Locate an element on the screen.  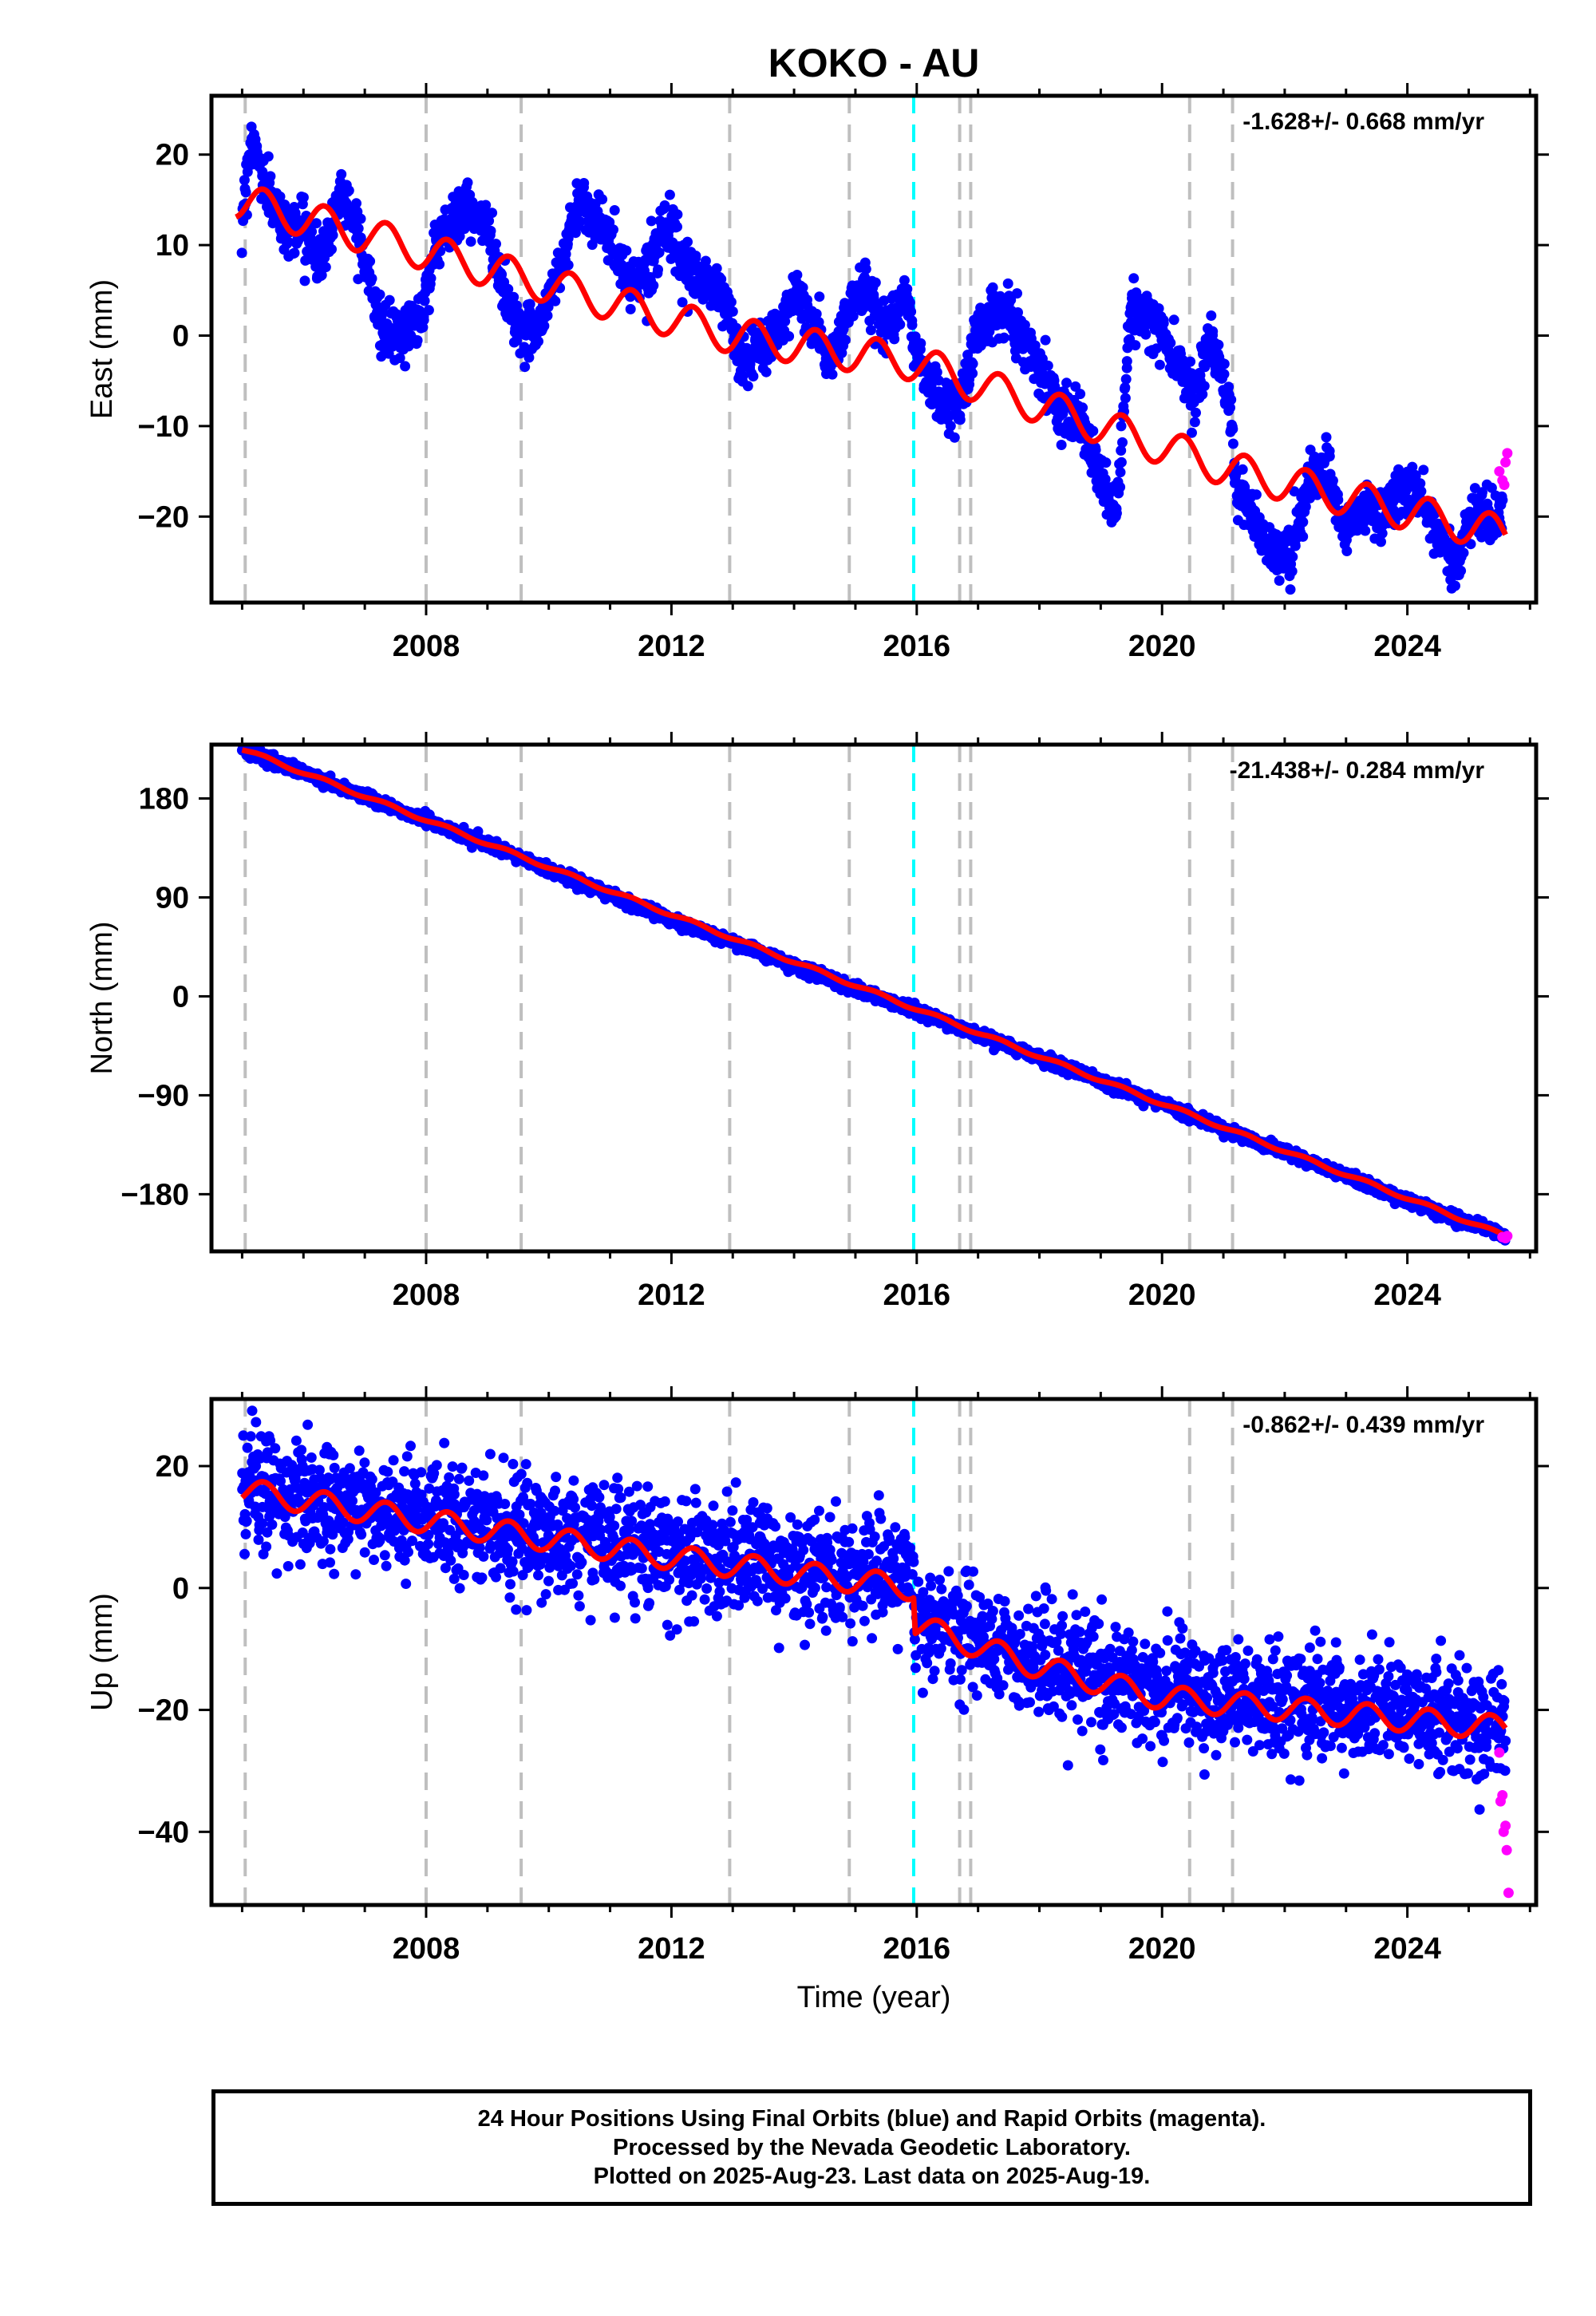
rate-label: -1.628+/- 0.668 mm/yr is located at coordinates (1363, 122).